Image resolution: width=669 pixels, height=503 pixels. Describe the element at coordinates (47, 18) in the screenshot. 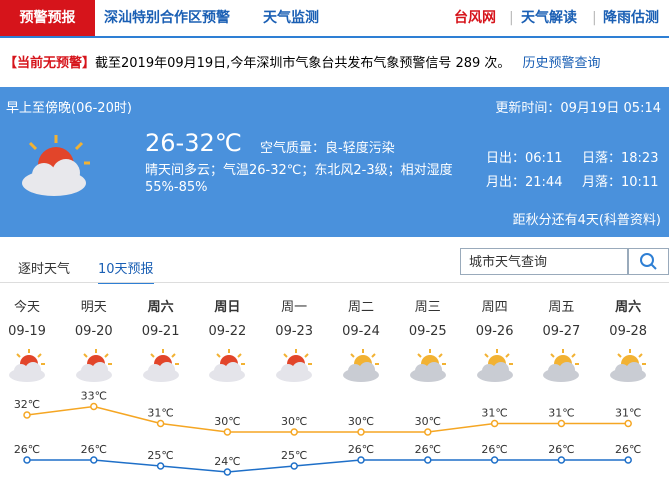

I see `nav-tab: 预警预报` at that location.